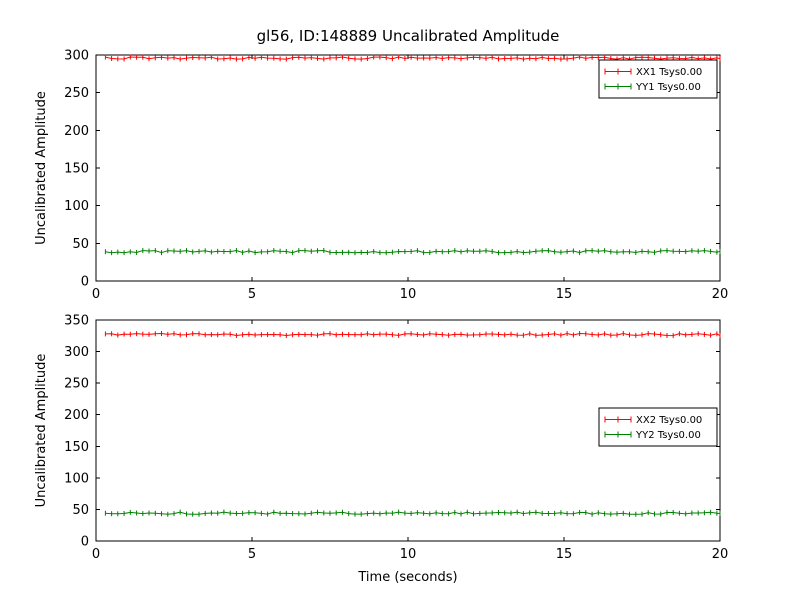 This screenshot has height=600, width=800. Describe the element at coordinates (669, 420) in the screenshot. I see `legend-entry-label: XX2 Tsys0.00` at that location.